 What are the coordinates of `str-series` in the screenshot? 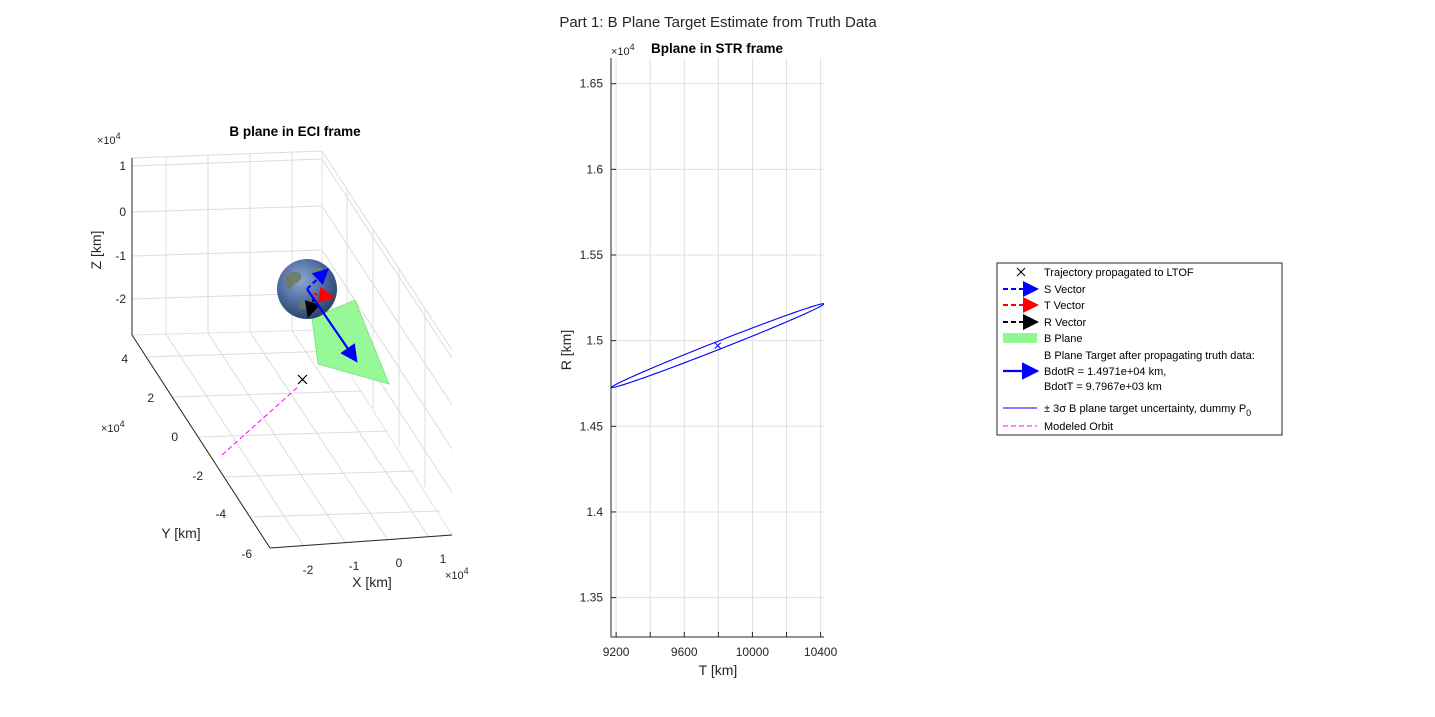 It's located at (717, 346).